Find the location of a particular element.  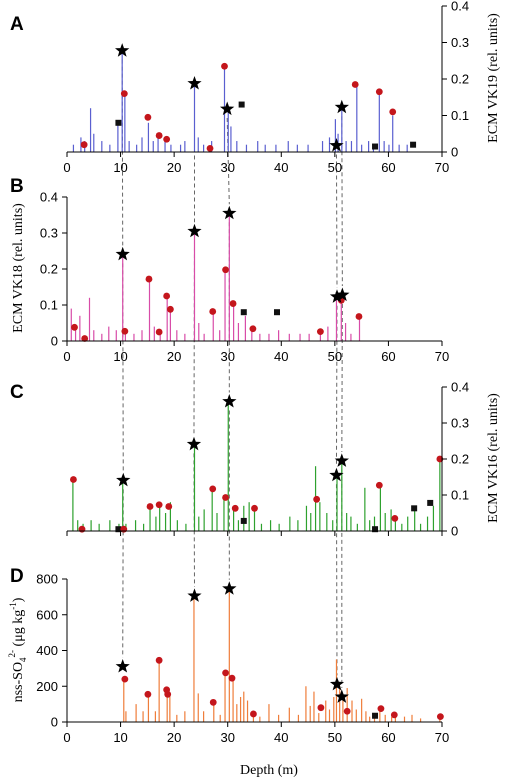

tie-line is located at coordinates (194, 338).